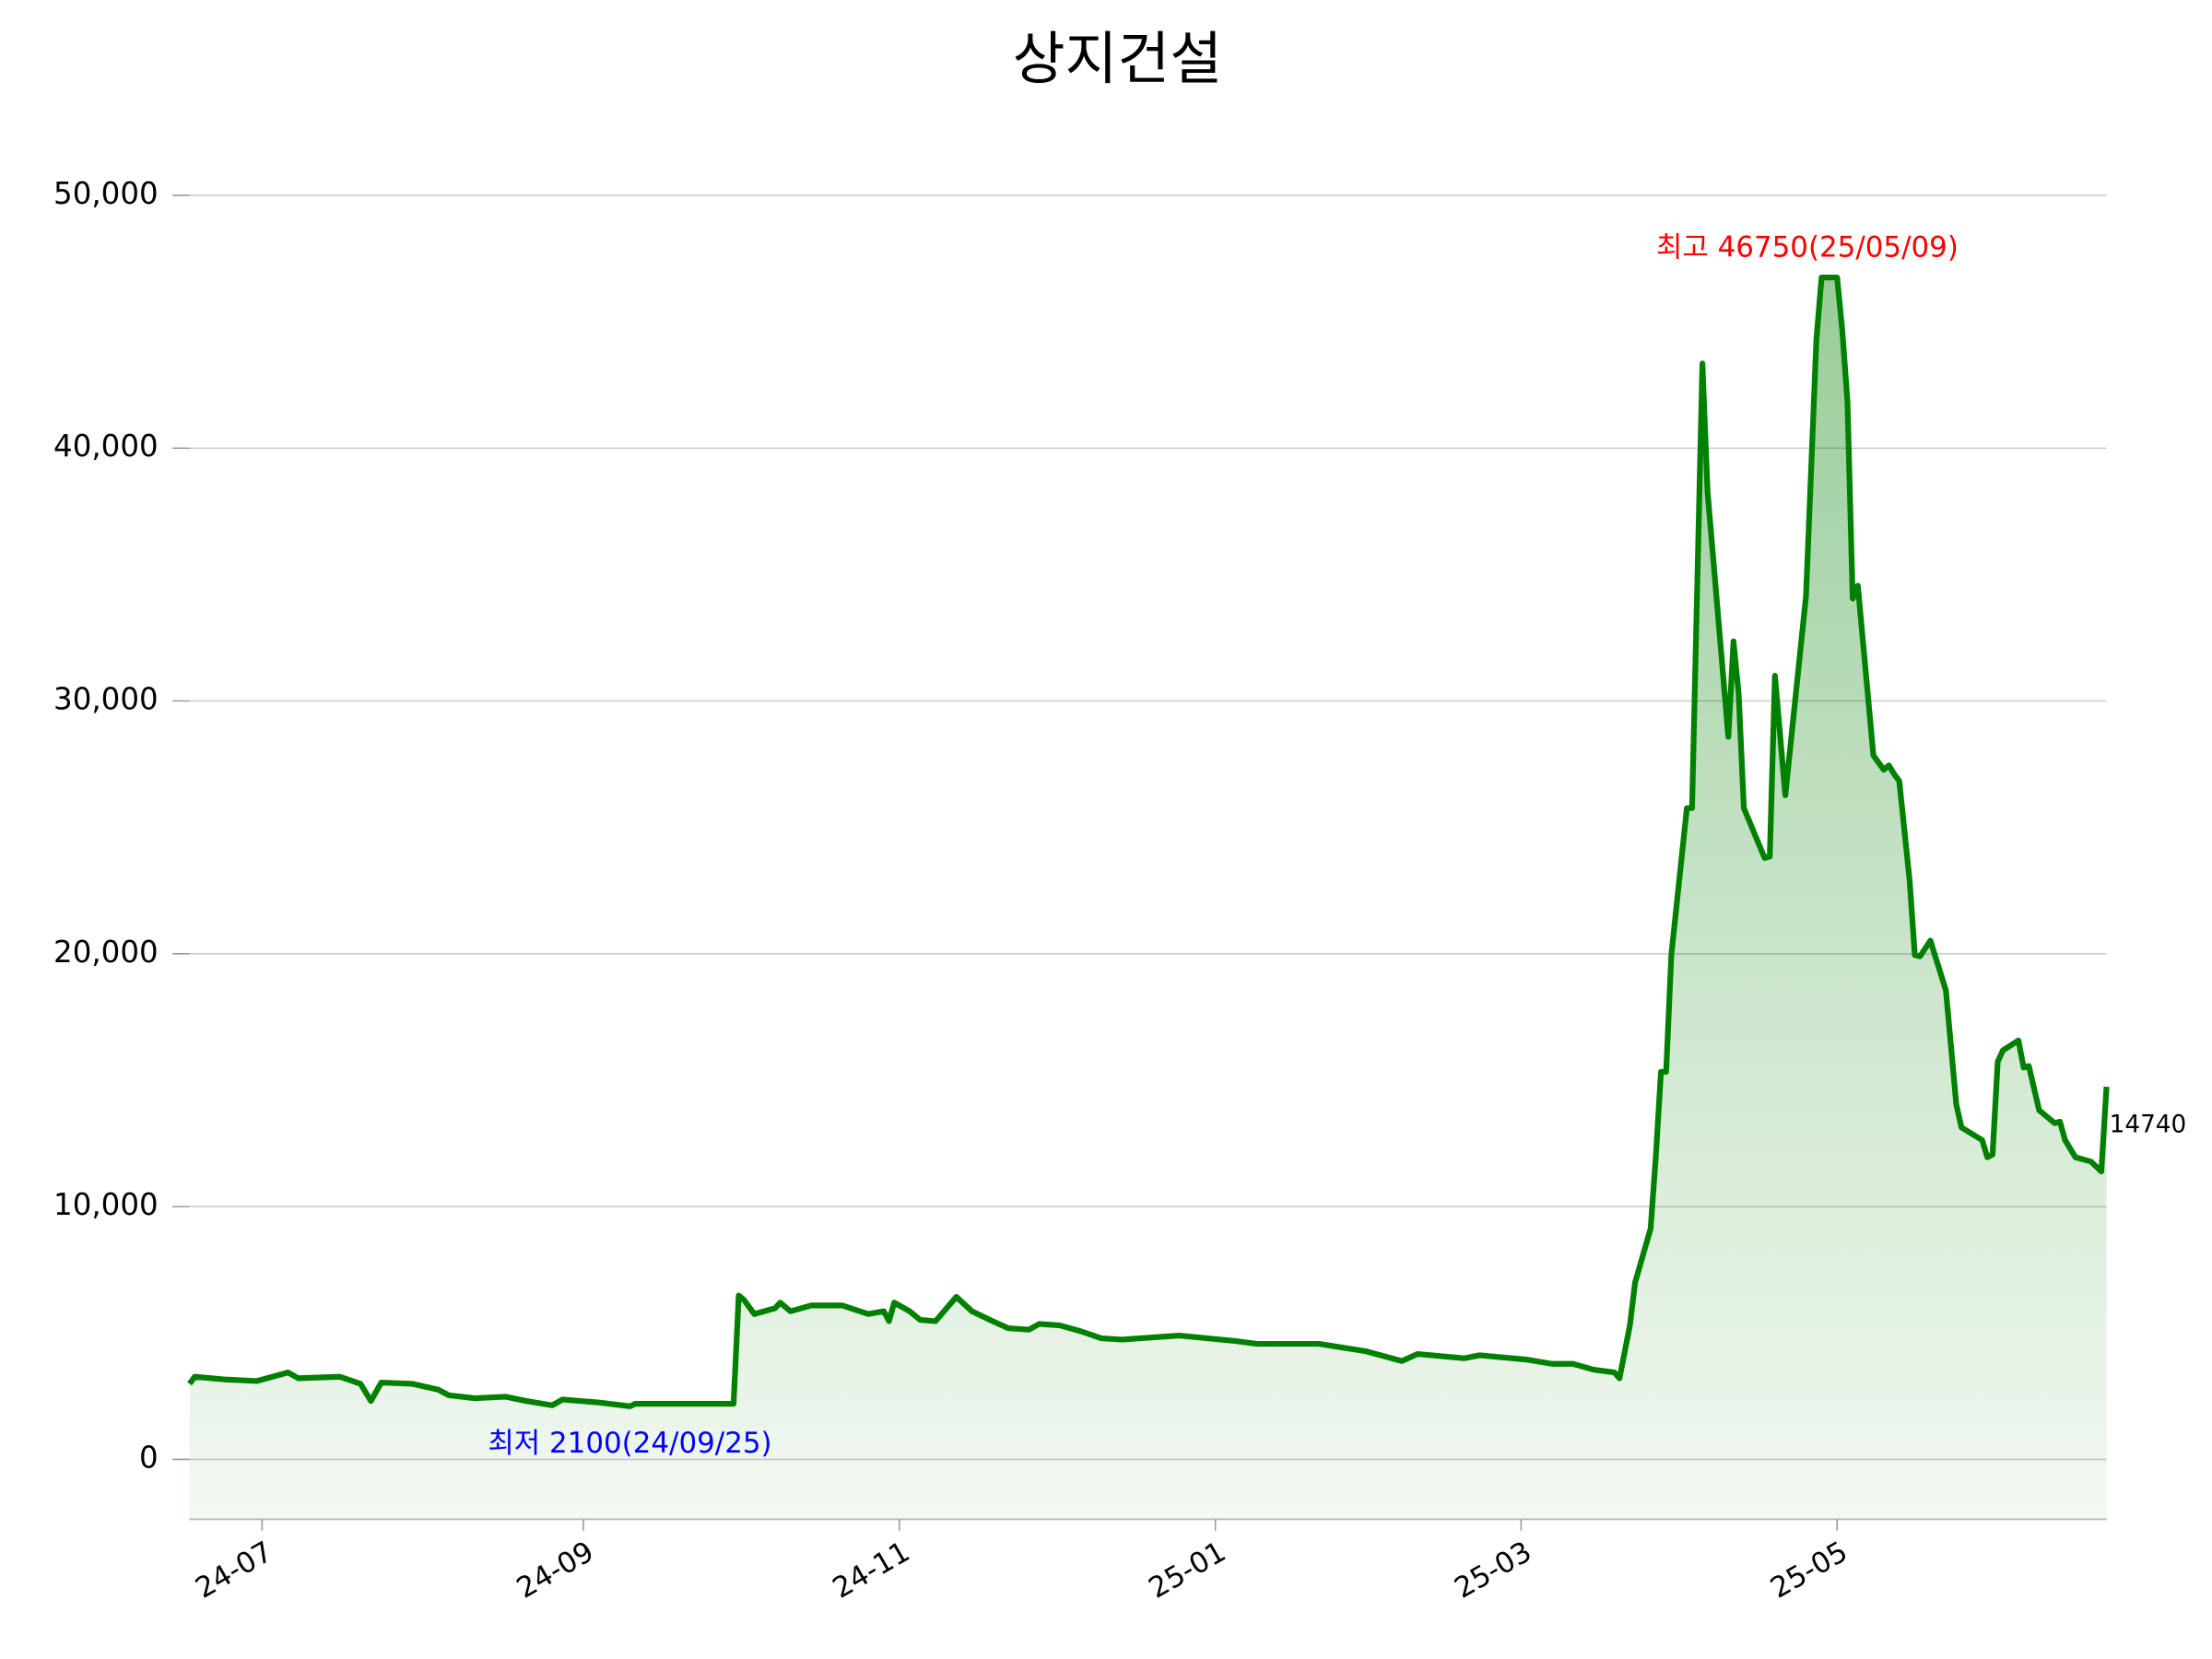 The image size is (2212, 1659). Describe the element at coordinates (234, 1570) in the screenshot. I see `x-tick-label: 24-07` at that location.